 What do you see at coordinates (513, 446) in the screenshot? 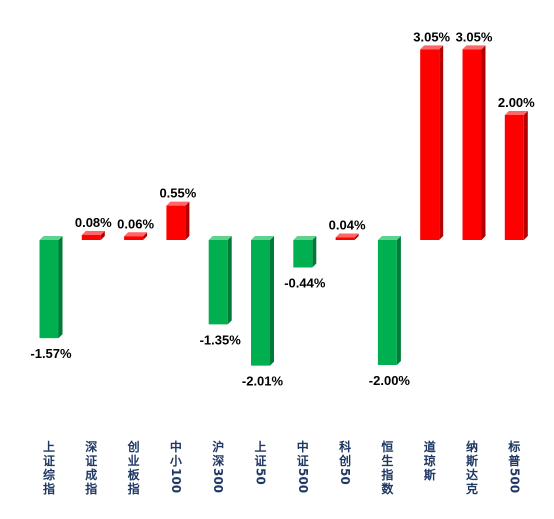
I see `category-label-char: 标` at bounding box center [513, 446].